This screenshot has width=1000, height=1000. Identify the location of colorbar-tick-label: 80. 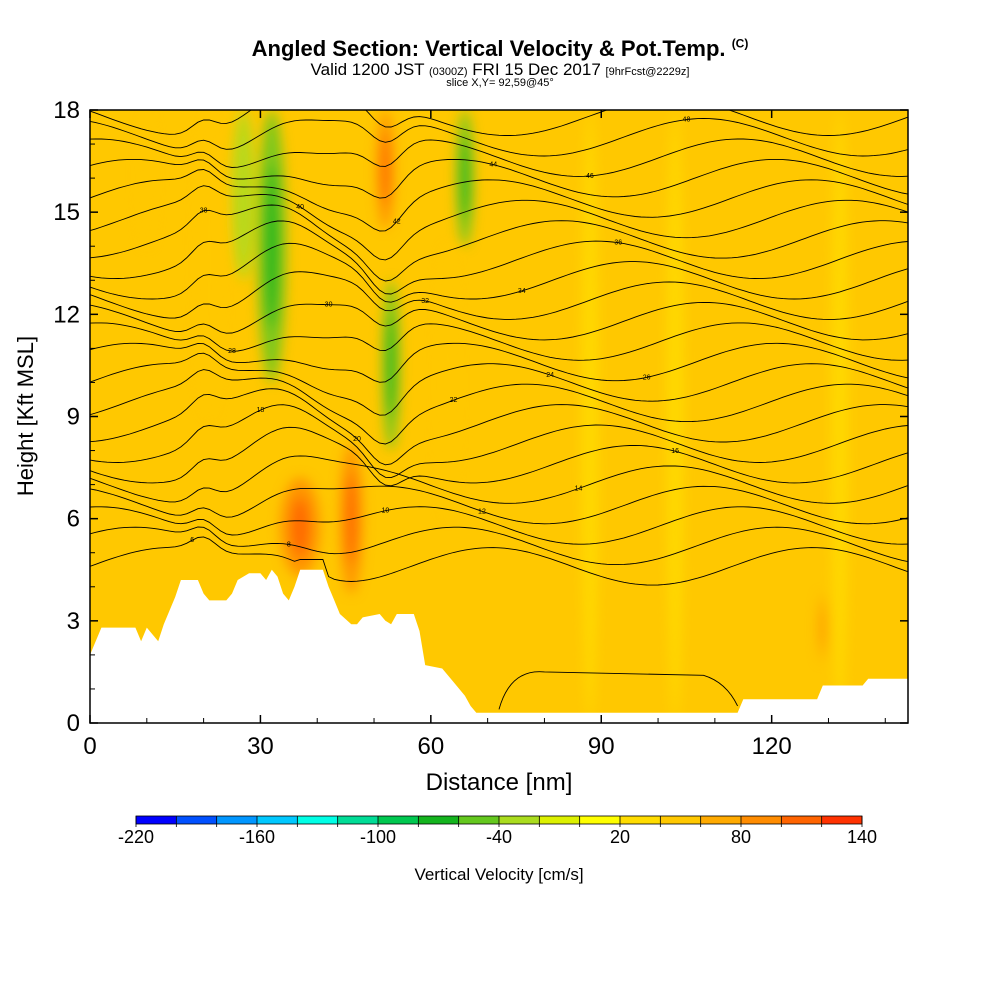
(741, 837).